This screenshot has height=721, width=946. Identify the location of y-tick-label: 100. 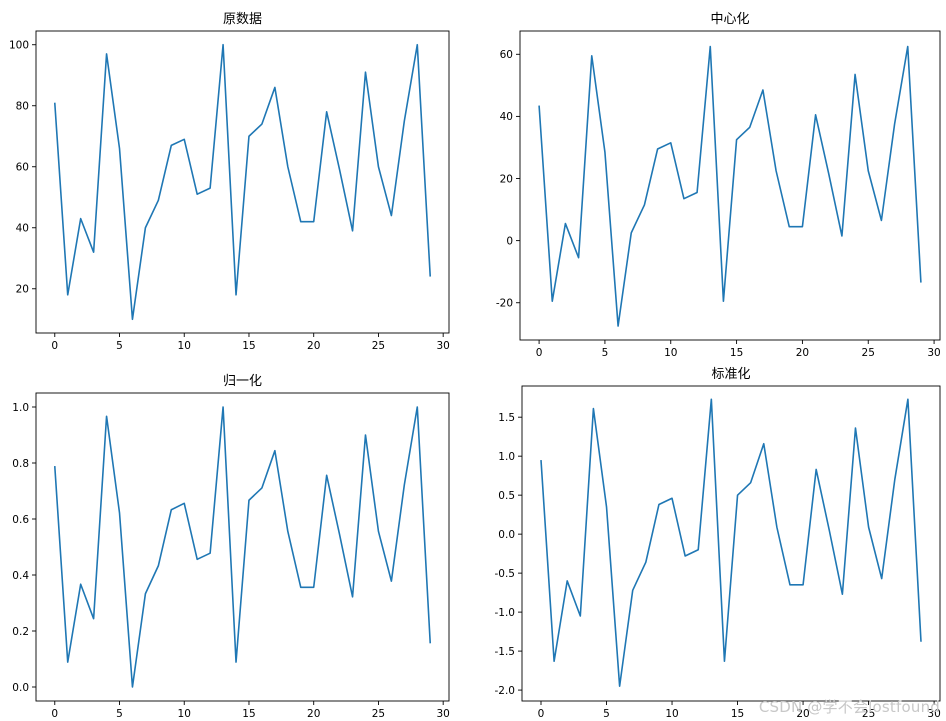
(19, 46).